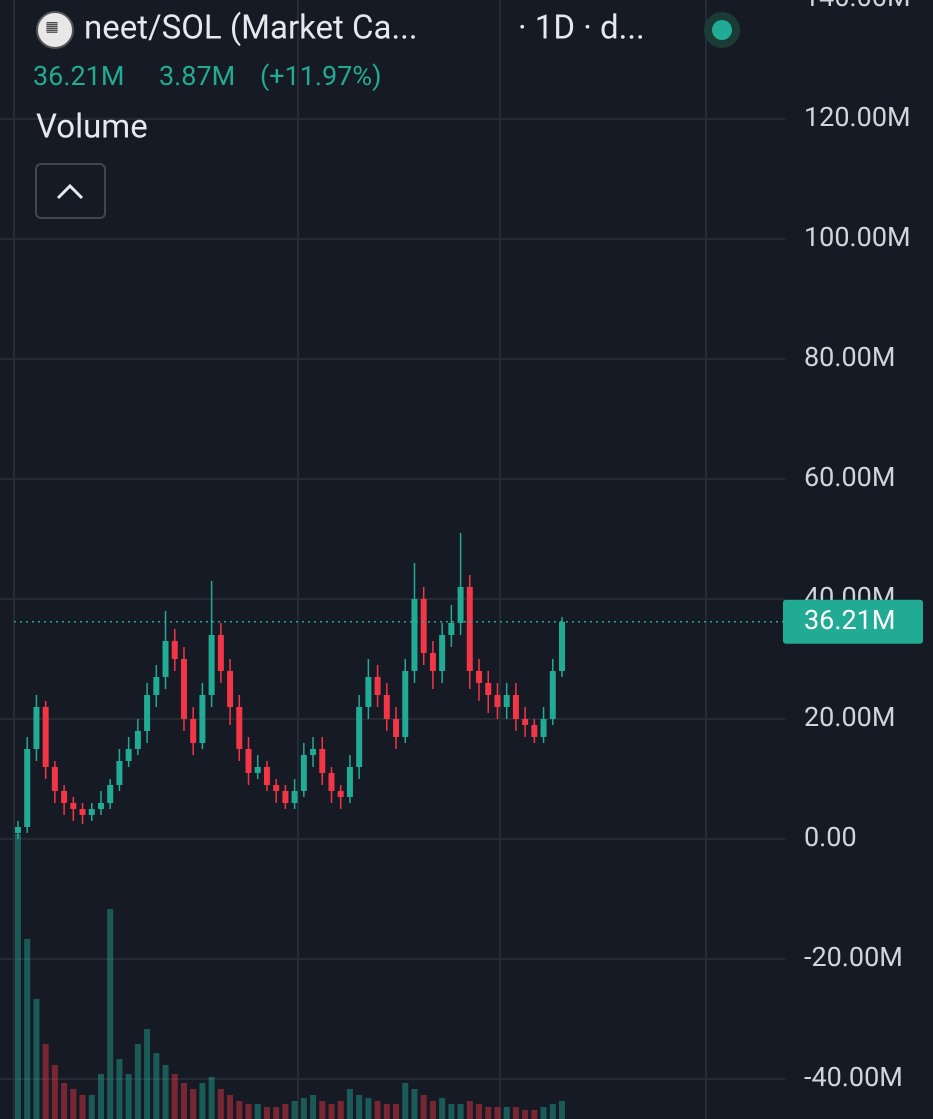 The image size is (933, 1119). What do you see at coordinates (321, 76) in the screenshot?
I see `legend-value: (+11.97%)` at bounding box center [321, 76].